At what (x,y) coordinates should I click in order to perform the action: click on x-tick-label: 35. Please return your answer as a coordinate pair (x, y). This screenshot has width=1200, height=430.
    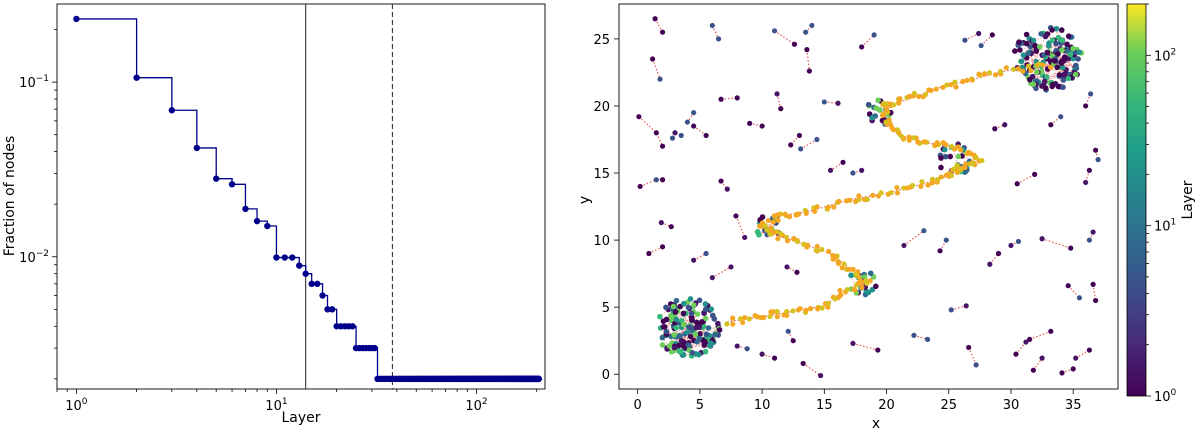
    Looking at the image, I should click on (1073, 405).